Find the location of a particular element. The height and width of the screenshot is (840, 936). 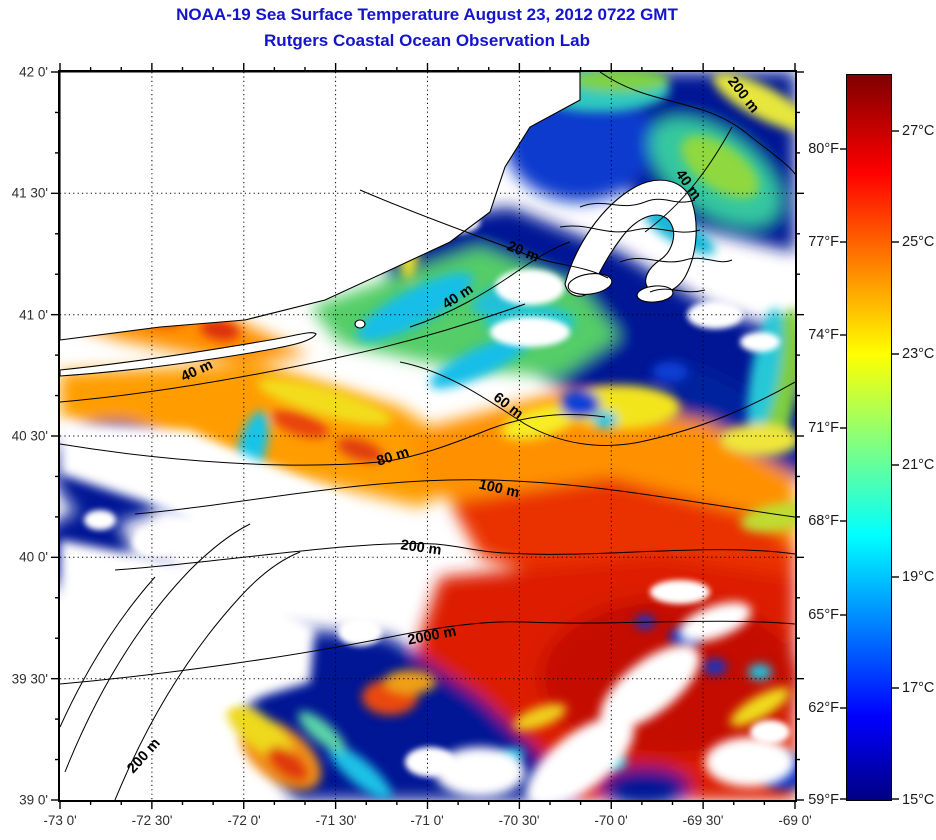

lon-tick-label: -73 0' is located at coordinates (60, 820).